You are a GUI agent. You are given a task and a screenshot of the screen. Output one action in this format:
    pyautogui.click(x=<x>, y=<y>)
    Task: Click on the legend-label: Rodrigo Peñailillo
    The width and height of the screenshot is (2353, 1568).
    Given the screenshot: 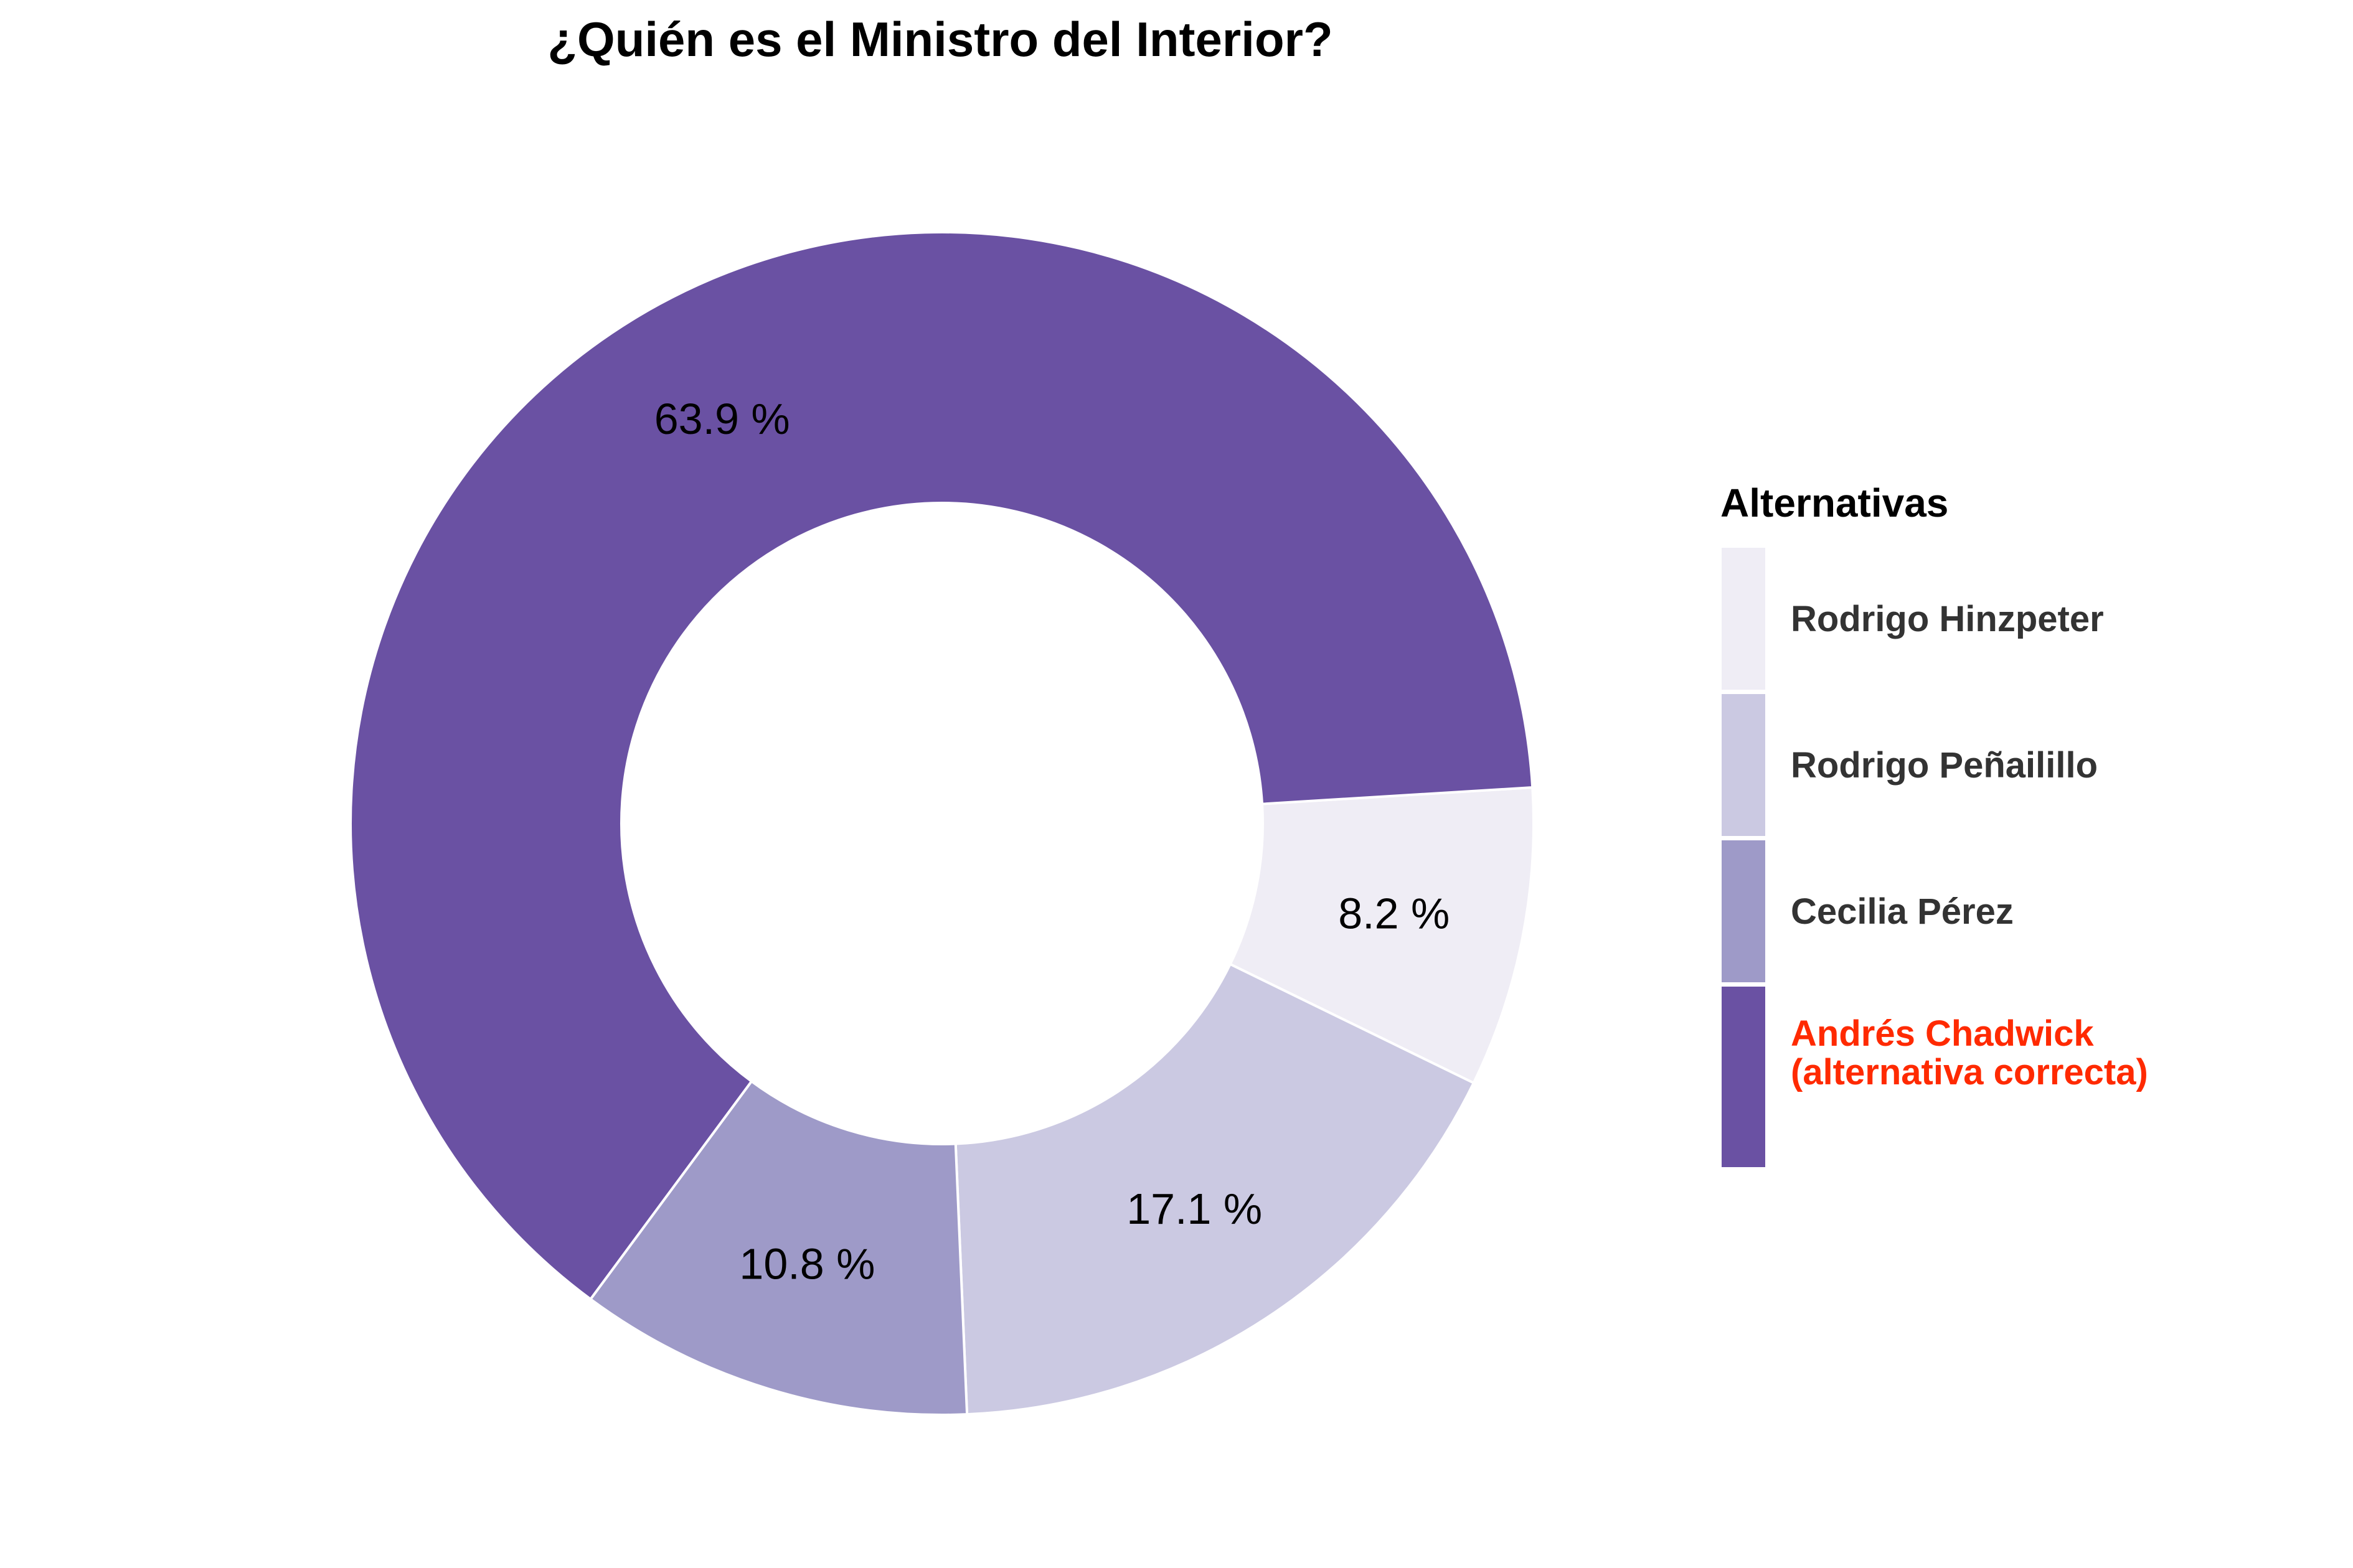 What is the action you would take?
    pyautogui.click(x=1944, y=765)
    